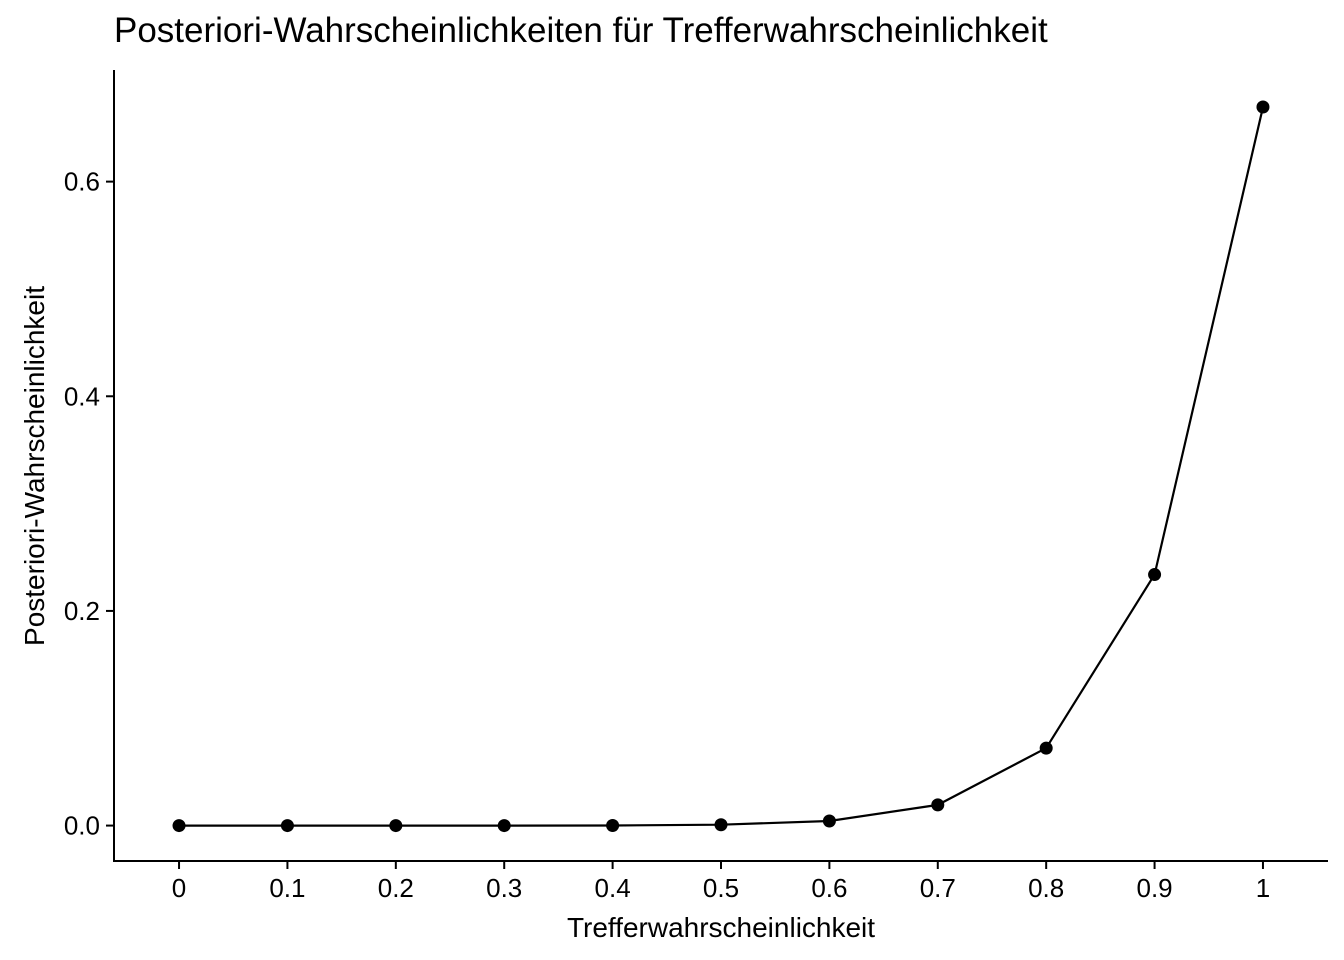 This screenshot has width=1344, height=960. I want to click on x-tick-label: 0.8, so click(1046, 888).